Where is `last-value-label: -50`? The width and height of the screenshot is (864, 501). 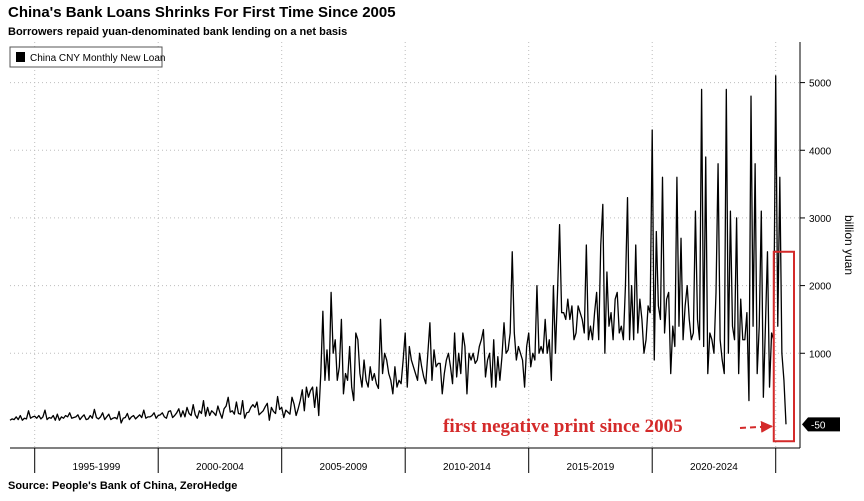 last-value-label: -50 is located at coordinates (818, 425).